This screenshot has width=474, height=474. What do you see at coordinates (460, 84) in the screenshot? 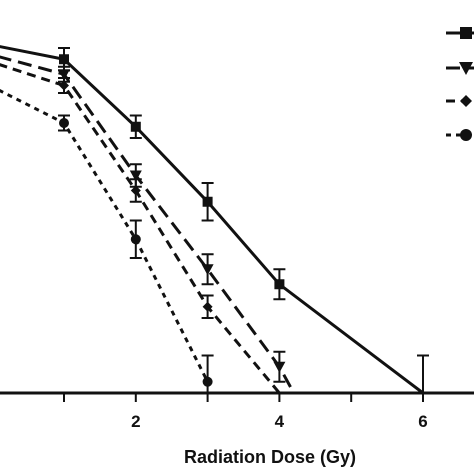
I see `legend` at bounding box center [460, 84].